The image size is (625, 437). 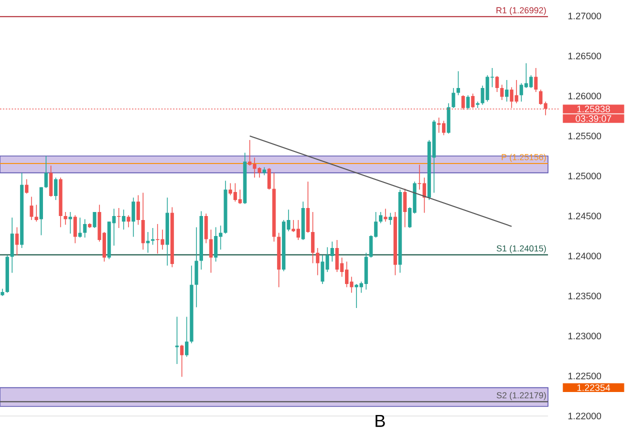 I want to click on ref-line-label: R1 (1.26992), so click(x=521, y=11).